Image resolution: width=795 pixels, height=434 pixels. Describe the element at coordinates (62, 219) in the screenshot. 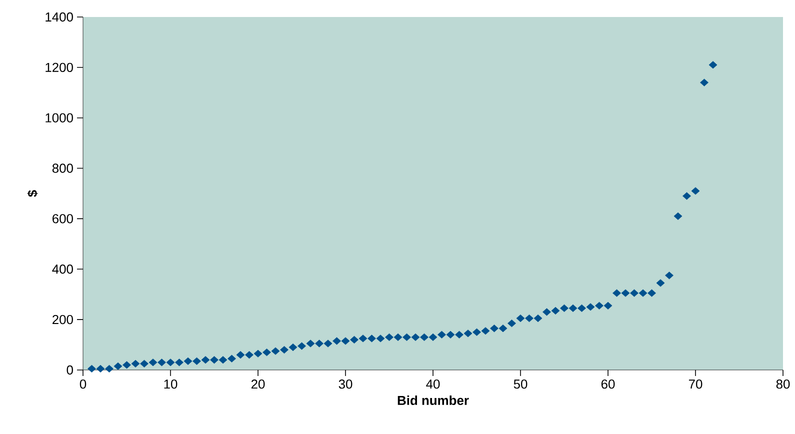

I see `y-tick-label: 600` at that location.